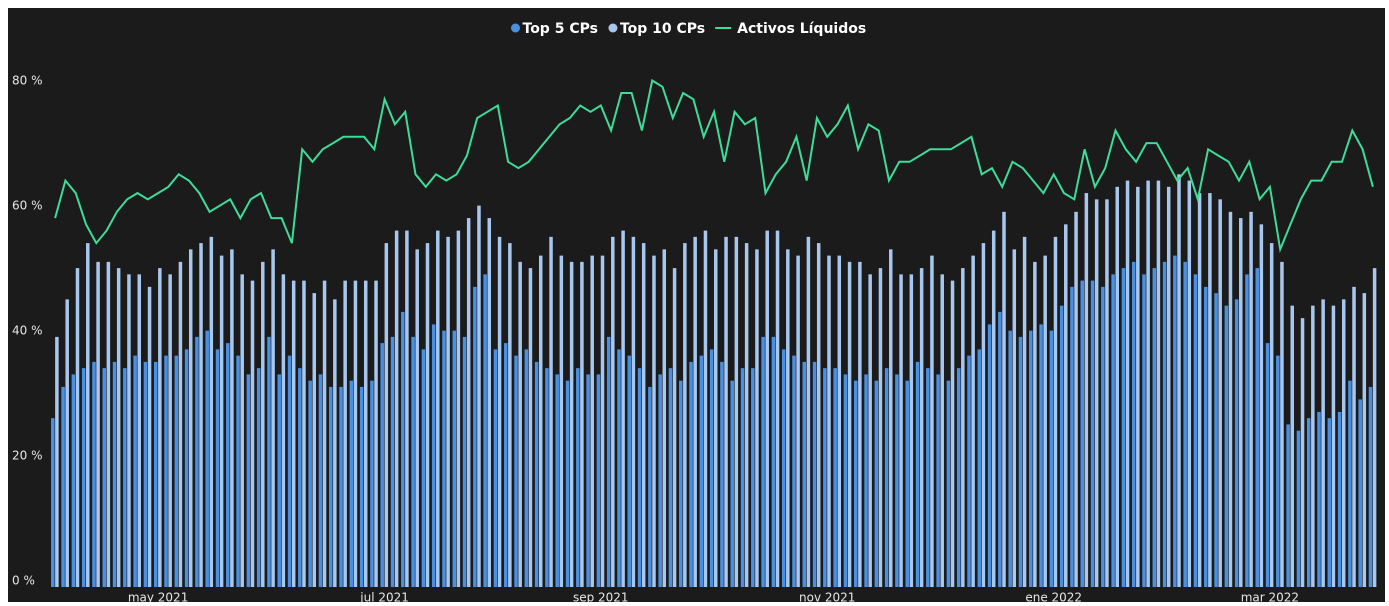 The width and height of the screenshot is (1389, 606). I want to click on legend-swatch, so click(613, 28).